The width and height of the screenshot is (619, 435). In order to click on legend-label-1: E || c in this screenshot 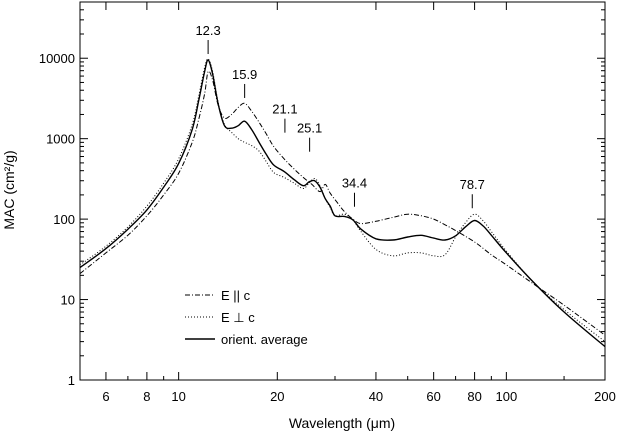, I will do `click(236, 295)`.